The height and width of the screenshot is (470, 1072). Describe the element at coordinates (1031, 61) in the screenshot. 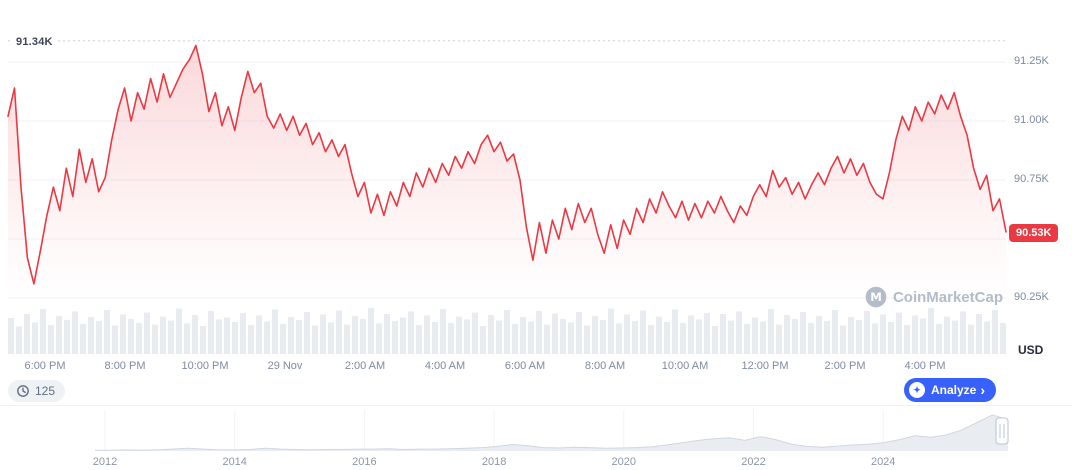

I see `price-axis-label: 91.25K` at that location.